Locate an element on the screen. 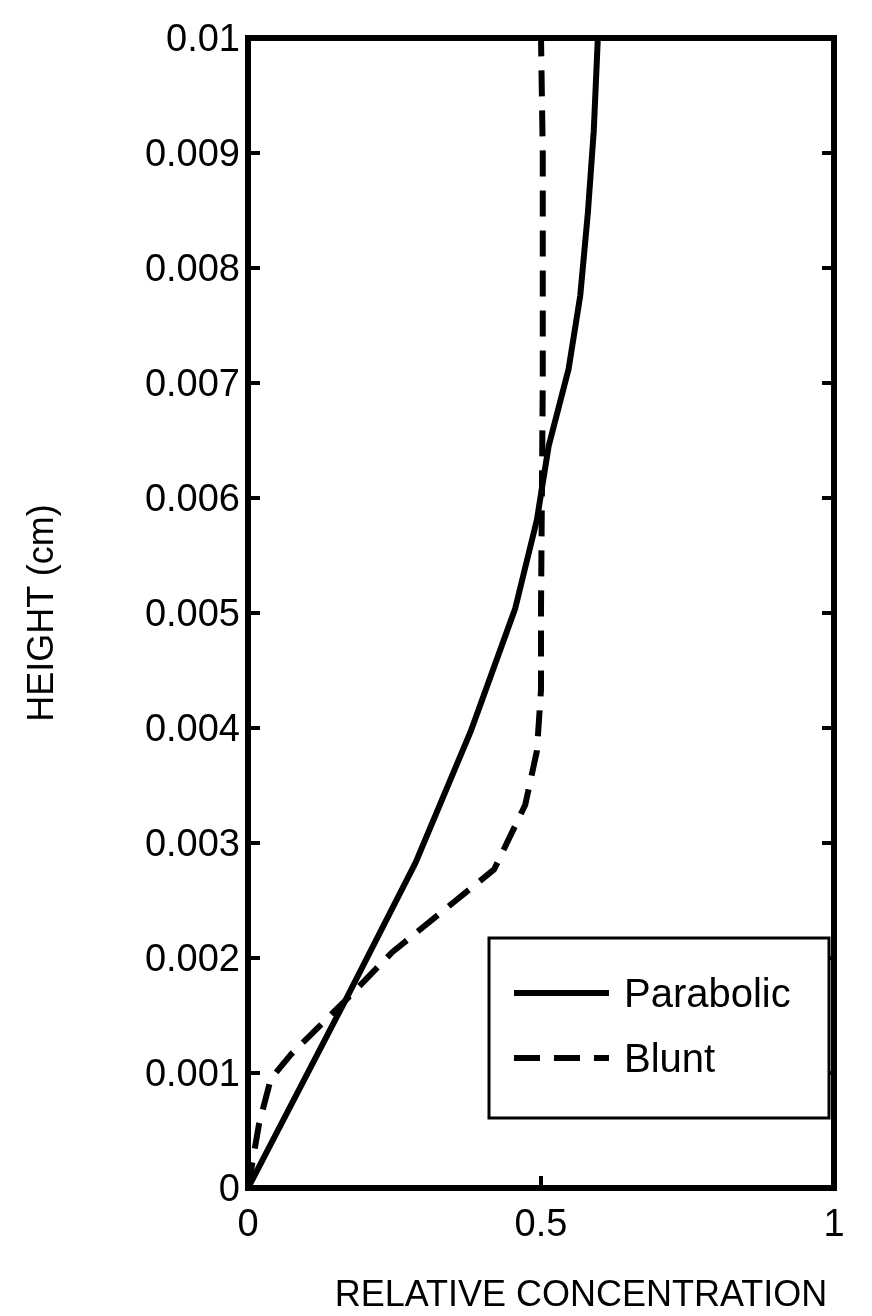  legend-label: Parabolic is located at coordinates (707, 993).